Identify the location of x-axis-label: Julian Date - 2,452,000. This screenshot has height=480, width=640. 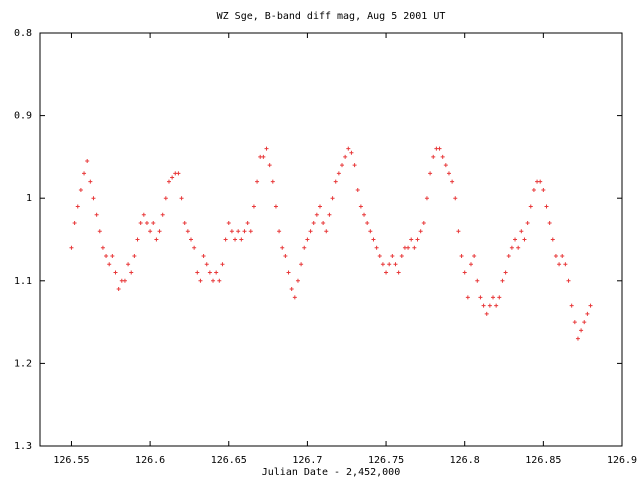
(331, 472).